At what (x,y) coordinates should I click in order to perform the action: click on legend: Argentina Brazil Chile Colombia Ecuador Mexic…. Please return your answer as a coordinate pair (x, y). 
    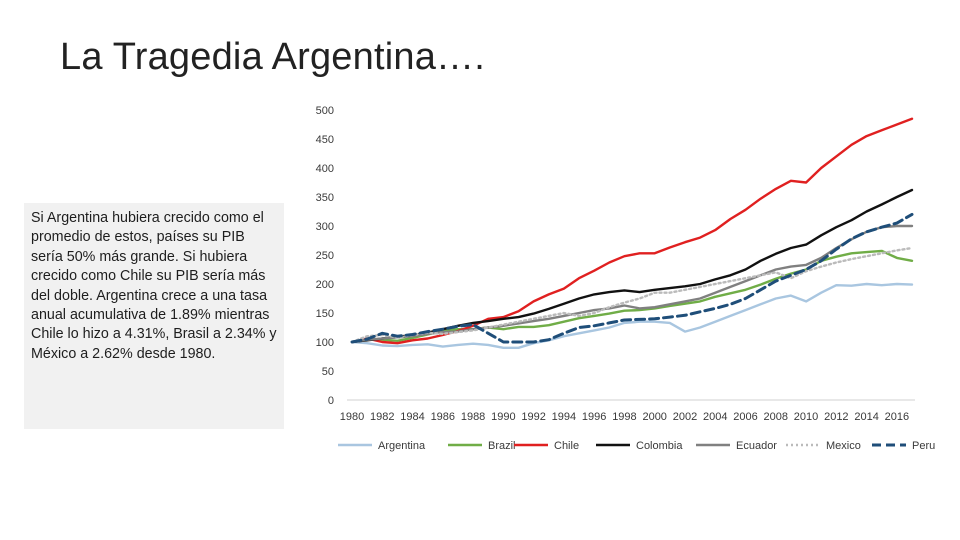
    Looking at the image, I should click on (636, 446).